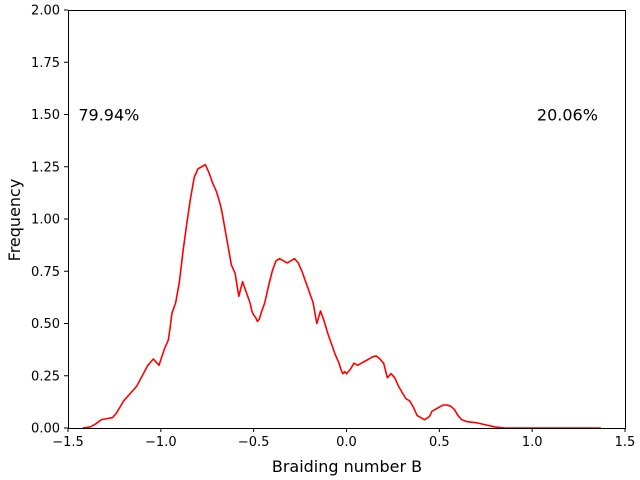 Image resolution: width=640 pixels, height=480 pixels. Describe the element at coordinates (338, 115) in the screenshot. I see `annotations: 79.94% 20.06%` at that location.